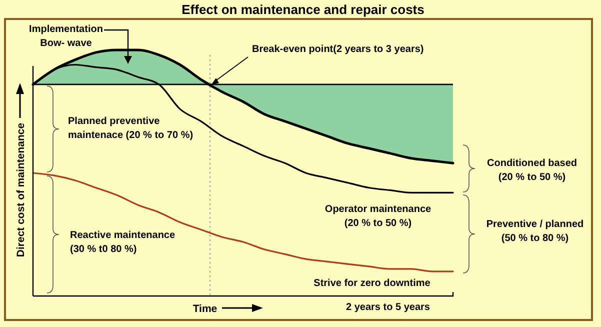  Describe the element at coordinates (535, 231) in the screenshot. I see `text: Preventive / planned (50 % to 80 %)` at that location.